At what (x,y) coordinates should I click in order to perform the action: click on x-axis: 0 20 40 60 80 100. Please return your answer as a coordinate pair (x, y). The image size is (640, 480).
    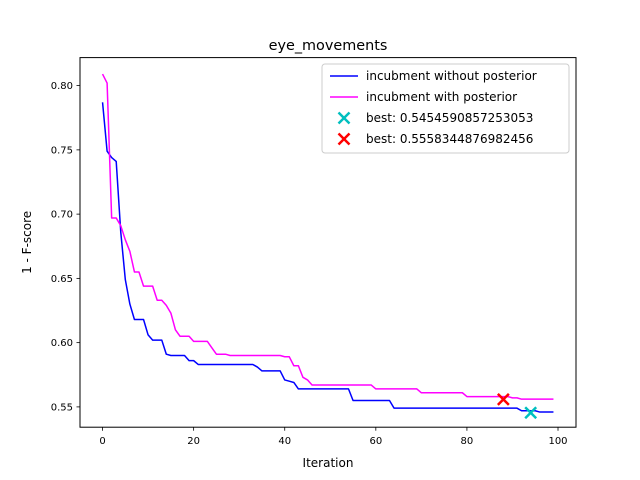
    Looking at the image, I should click on (333, 437).